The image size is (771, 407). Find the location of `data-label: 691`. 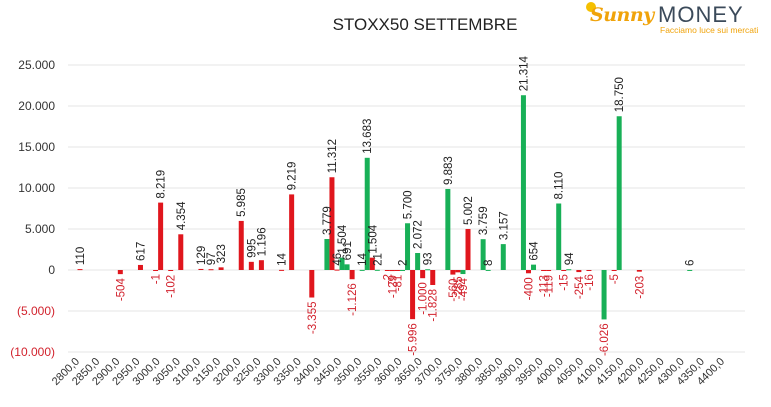

data-label: 691 is located at coordinates (348, 250).